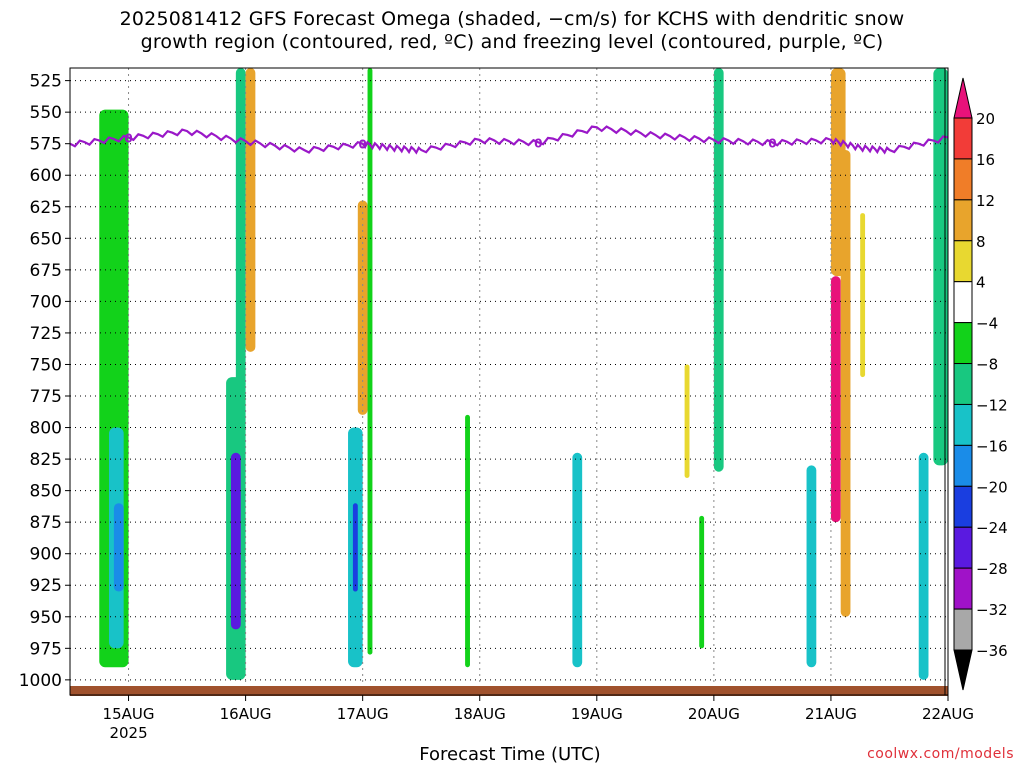 The height and width of the screenshot is (768, 1024). What do you see at coordinates (128, 733) in the screenshot?
I see `x-tick-sublabel: 2025` at bounding box center [128, 733].